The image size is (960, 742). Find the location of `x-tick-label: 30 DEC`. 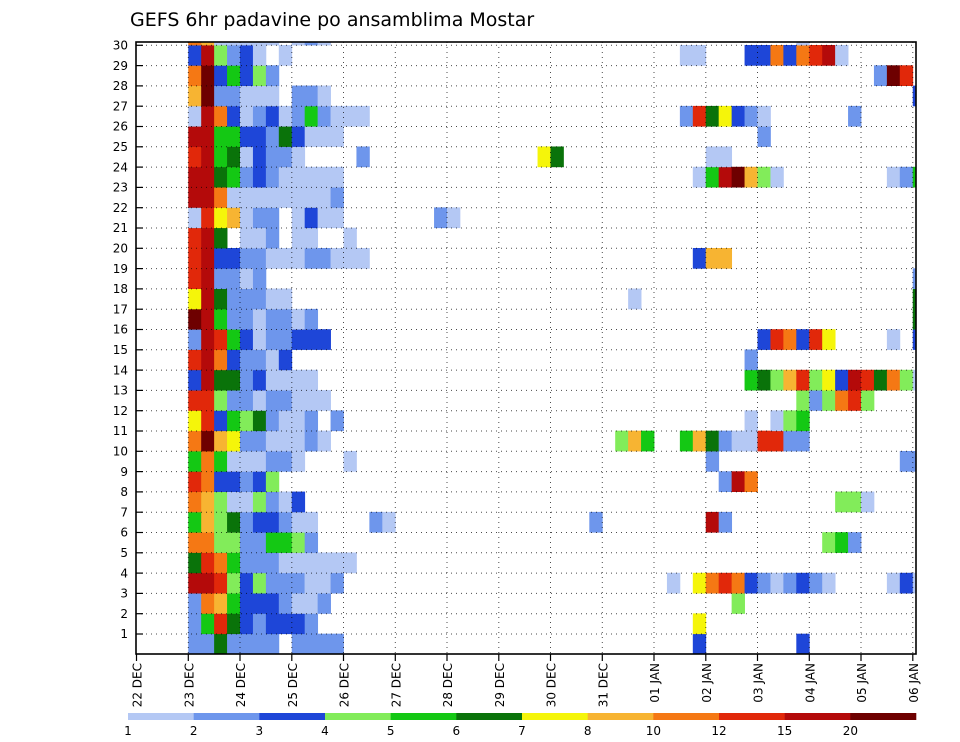

x-tick-label: 30 DEC is located at coordinates (552, 685).